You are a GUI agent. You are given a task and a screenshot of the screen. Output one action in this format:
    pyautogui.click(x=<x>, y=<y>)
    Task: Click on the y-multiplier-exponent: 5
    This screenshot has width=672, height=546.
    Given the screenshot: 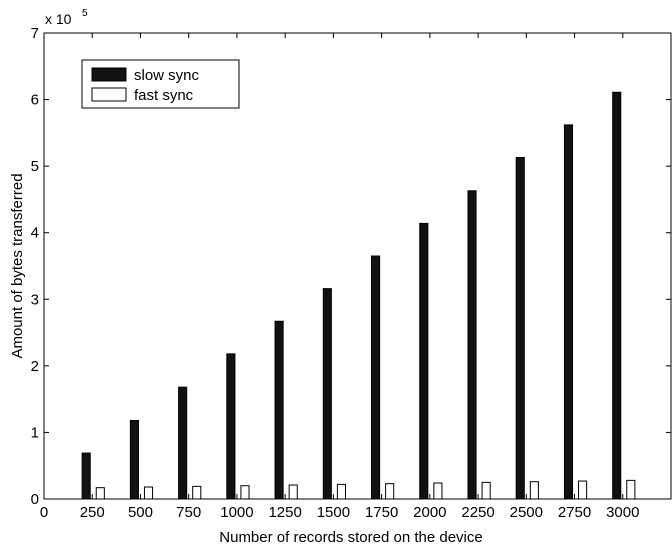 What is the action you would take?
    pyautogui.click(x=85, y=13)
    